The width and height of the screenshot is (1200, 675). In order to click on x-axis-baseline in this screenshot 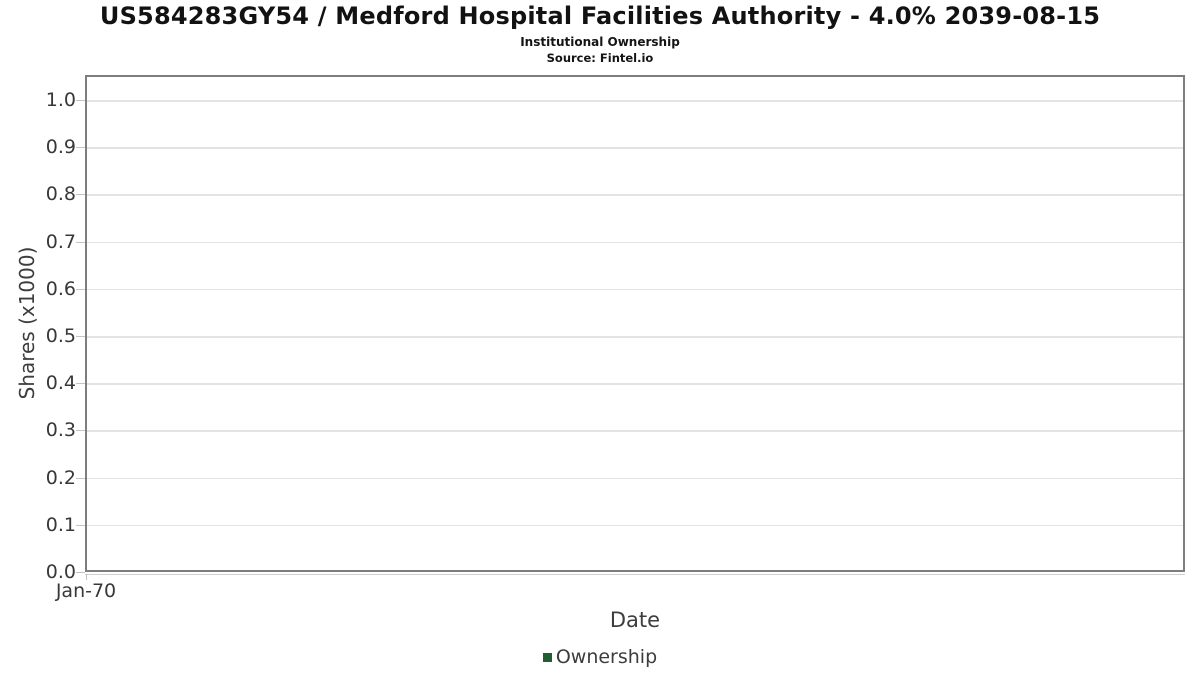, I will do `click(635, 574)`.